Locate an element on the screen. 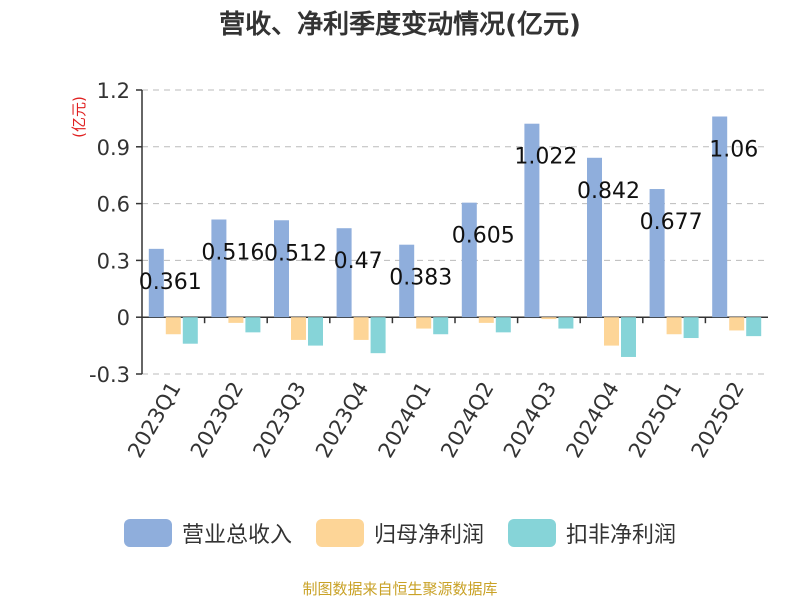 The width and height of the screenshot is (800, 600). legend-label-net-profit: 归母净利润 is located at coordinates (428, 535).